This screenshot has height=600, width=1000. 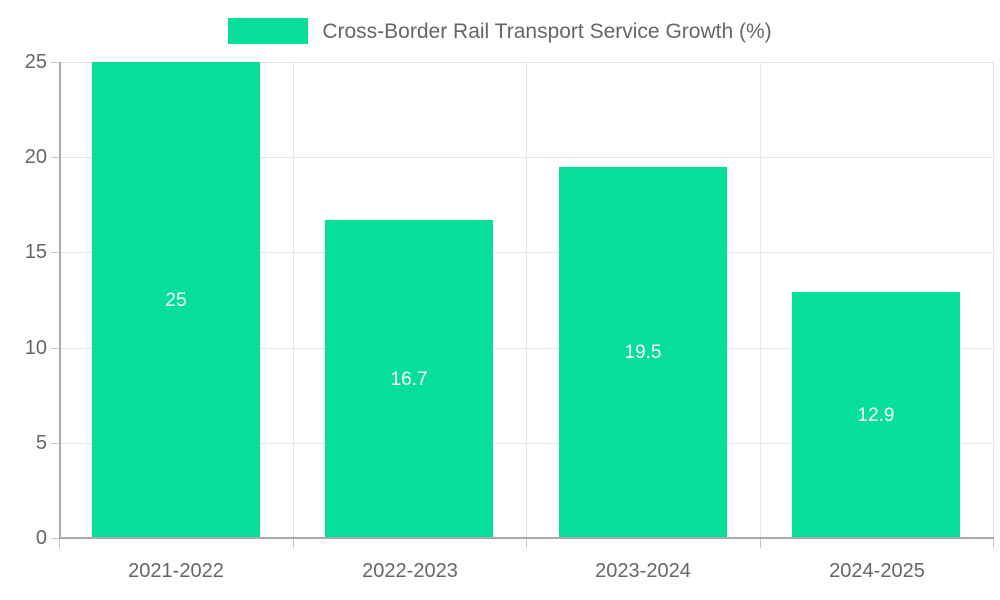 I want to click on x-axis-tick-label: 2023-2024, so click(x=643, y=571).